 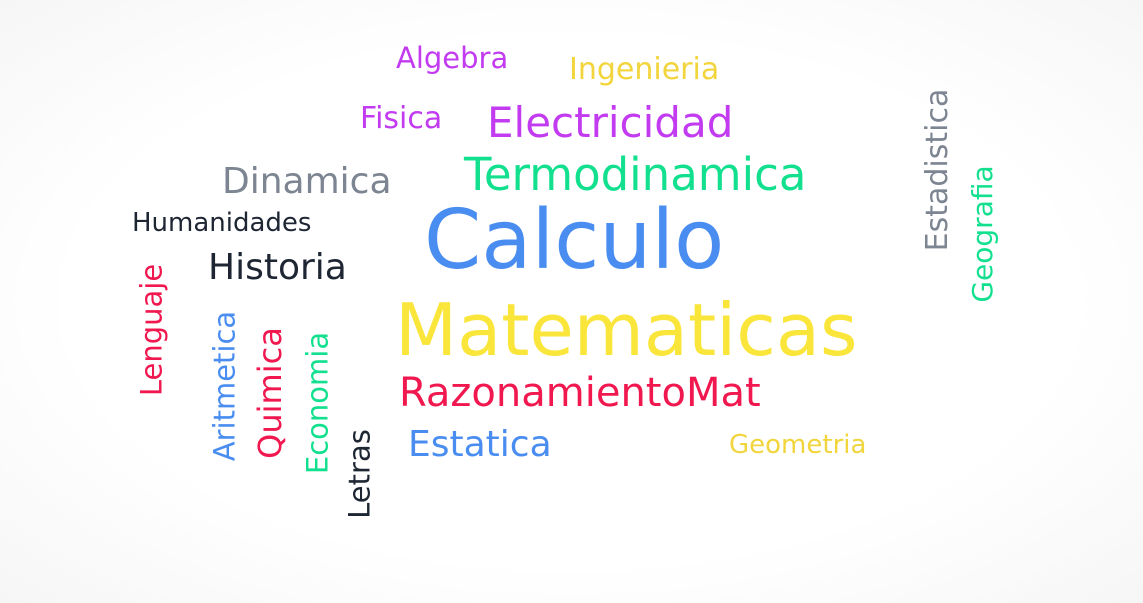 I want to click on word-economia: Economia, so click(x=317, y=403).